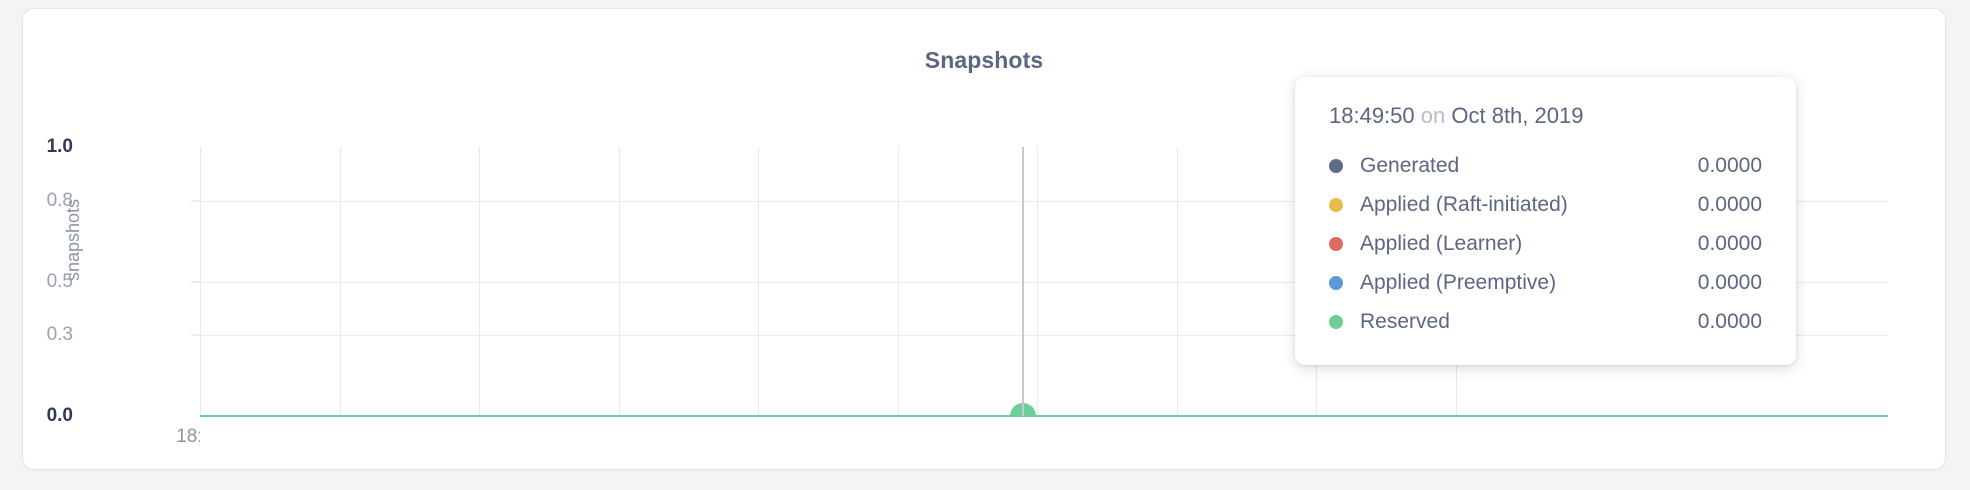 This screenshot has width=1970, height=490. What do you see at coordinates (59, 146) in the screenshot?
I see `y-axis-tick-label: 1.0` at bounding box center [59, 146].